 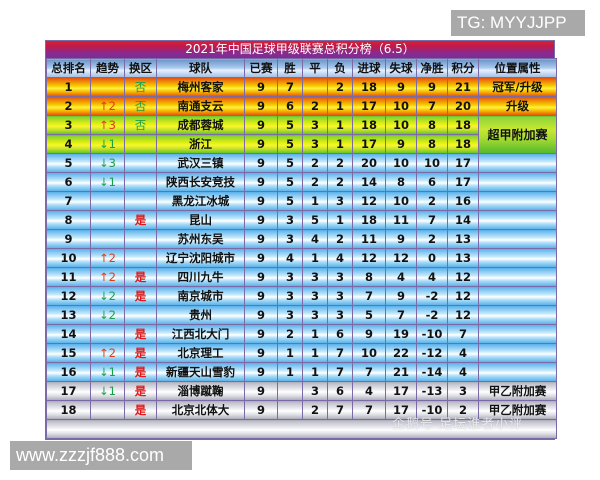 What do you see at coordinates (432, 391) in the screenshot?
I see `cell-goal-diff: -13` at bounding box center [432, 391].